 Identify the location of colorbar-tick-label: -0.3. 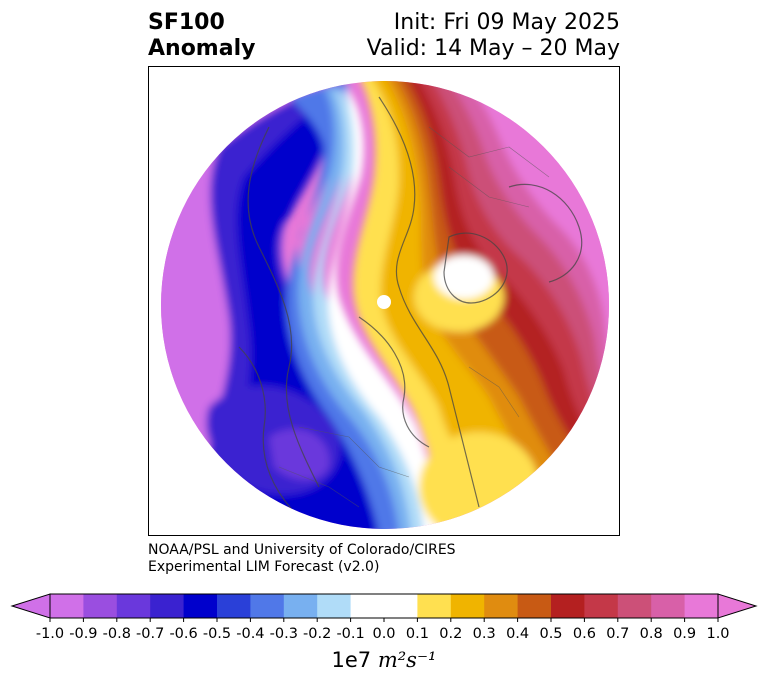
(283, 634).